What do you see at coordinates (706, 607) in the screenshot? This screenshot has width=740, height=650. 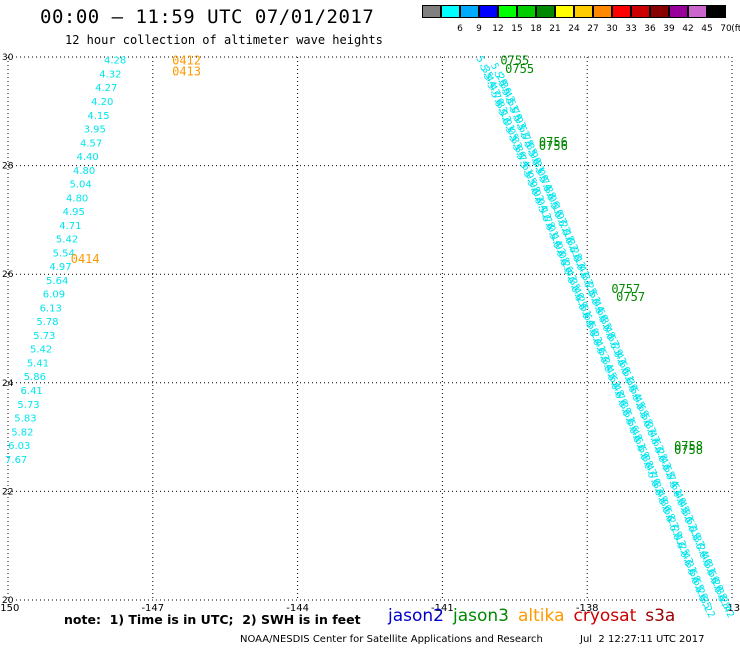 I see `swh-value-label: 6.22` at bounding box center [706, 607].